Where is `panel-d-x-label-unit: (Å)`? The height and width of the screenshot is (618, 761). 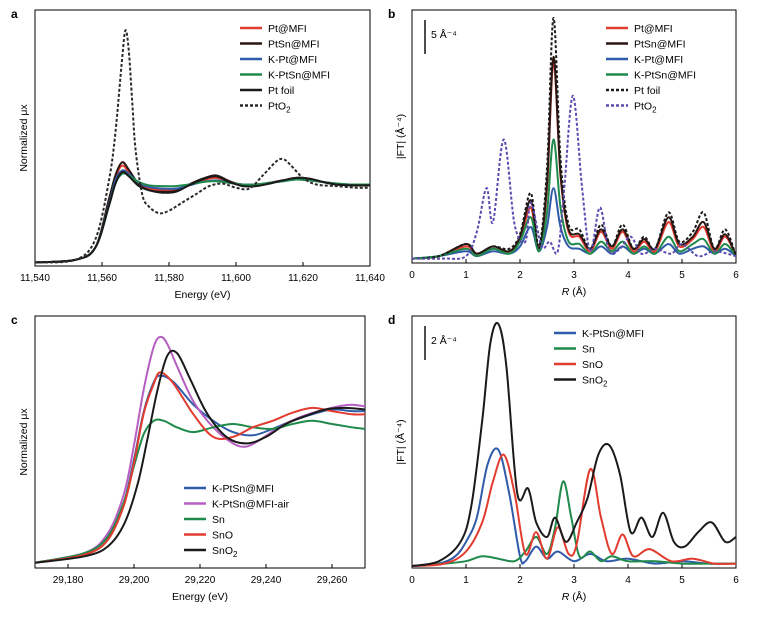
panel-d-x-label-unit: (Å) is located at coordinates (577, 596).